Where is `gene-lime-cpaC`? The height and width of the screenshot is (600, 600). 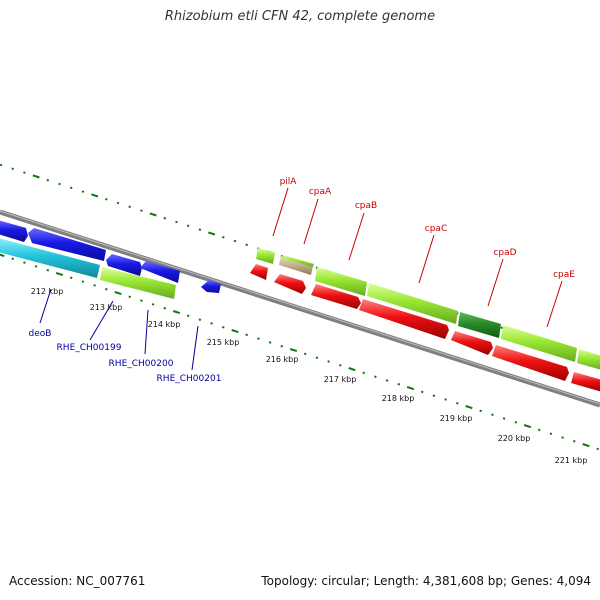
gene-lime-cpaC is located at coordinates (412, 303).